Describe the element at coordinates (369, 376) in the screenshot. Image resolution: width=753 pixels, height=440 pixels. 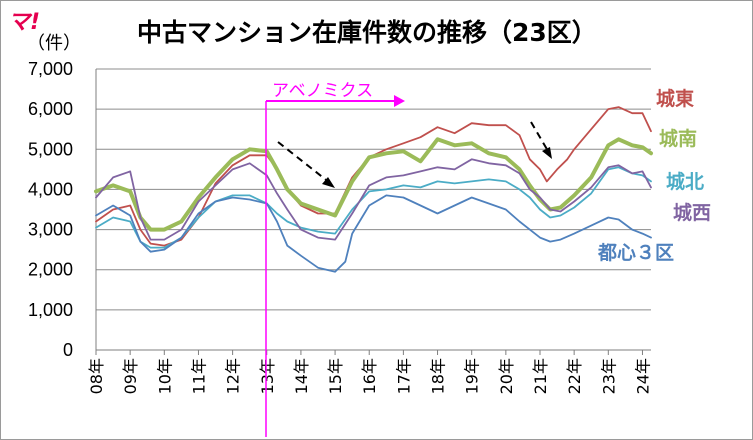
I see `x-tick-label: 16年` at that location.